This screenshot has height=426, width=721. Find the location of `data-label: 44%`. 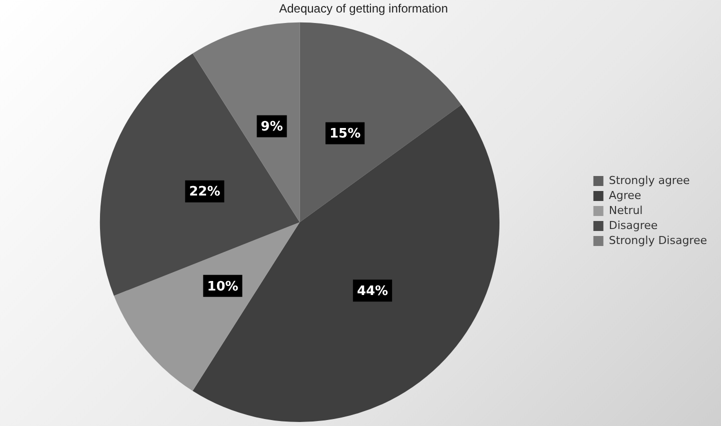

data-label: 44% is located at coordinates (372, 291).